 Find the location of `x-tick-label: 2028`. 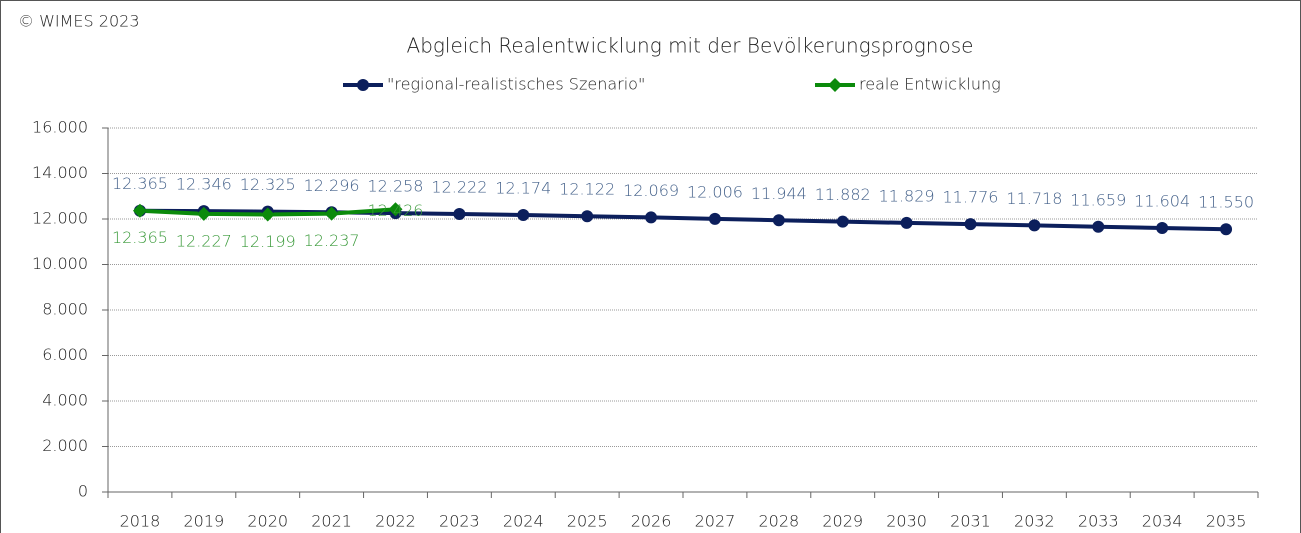

x-tick-label: 2028 is located at coordinates (778, 521).